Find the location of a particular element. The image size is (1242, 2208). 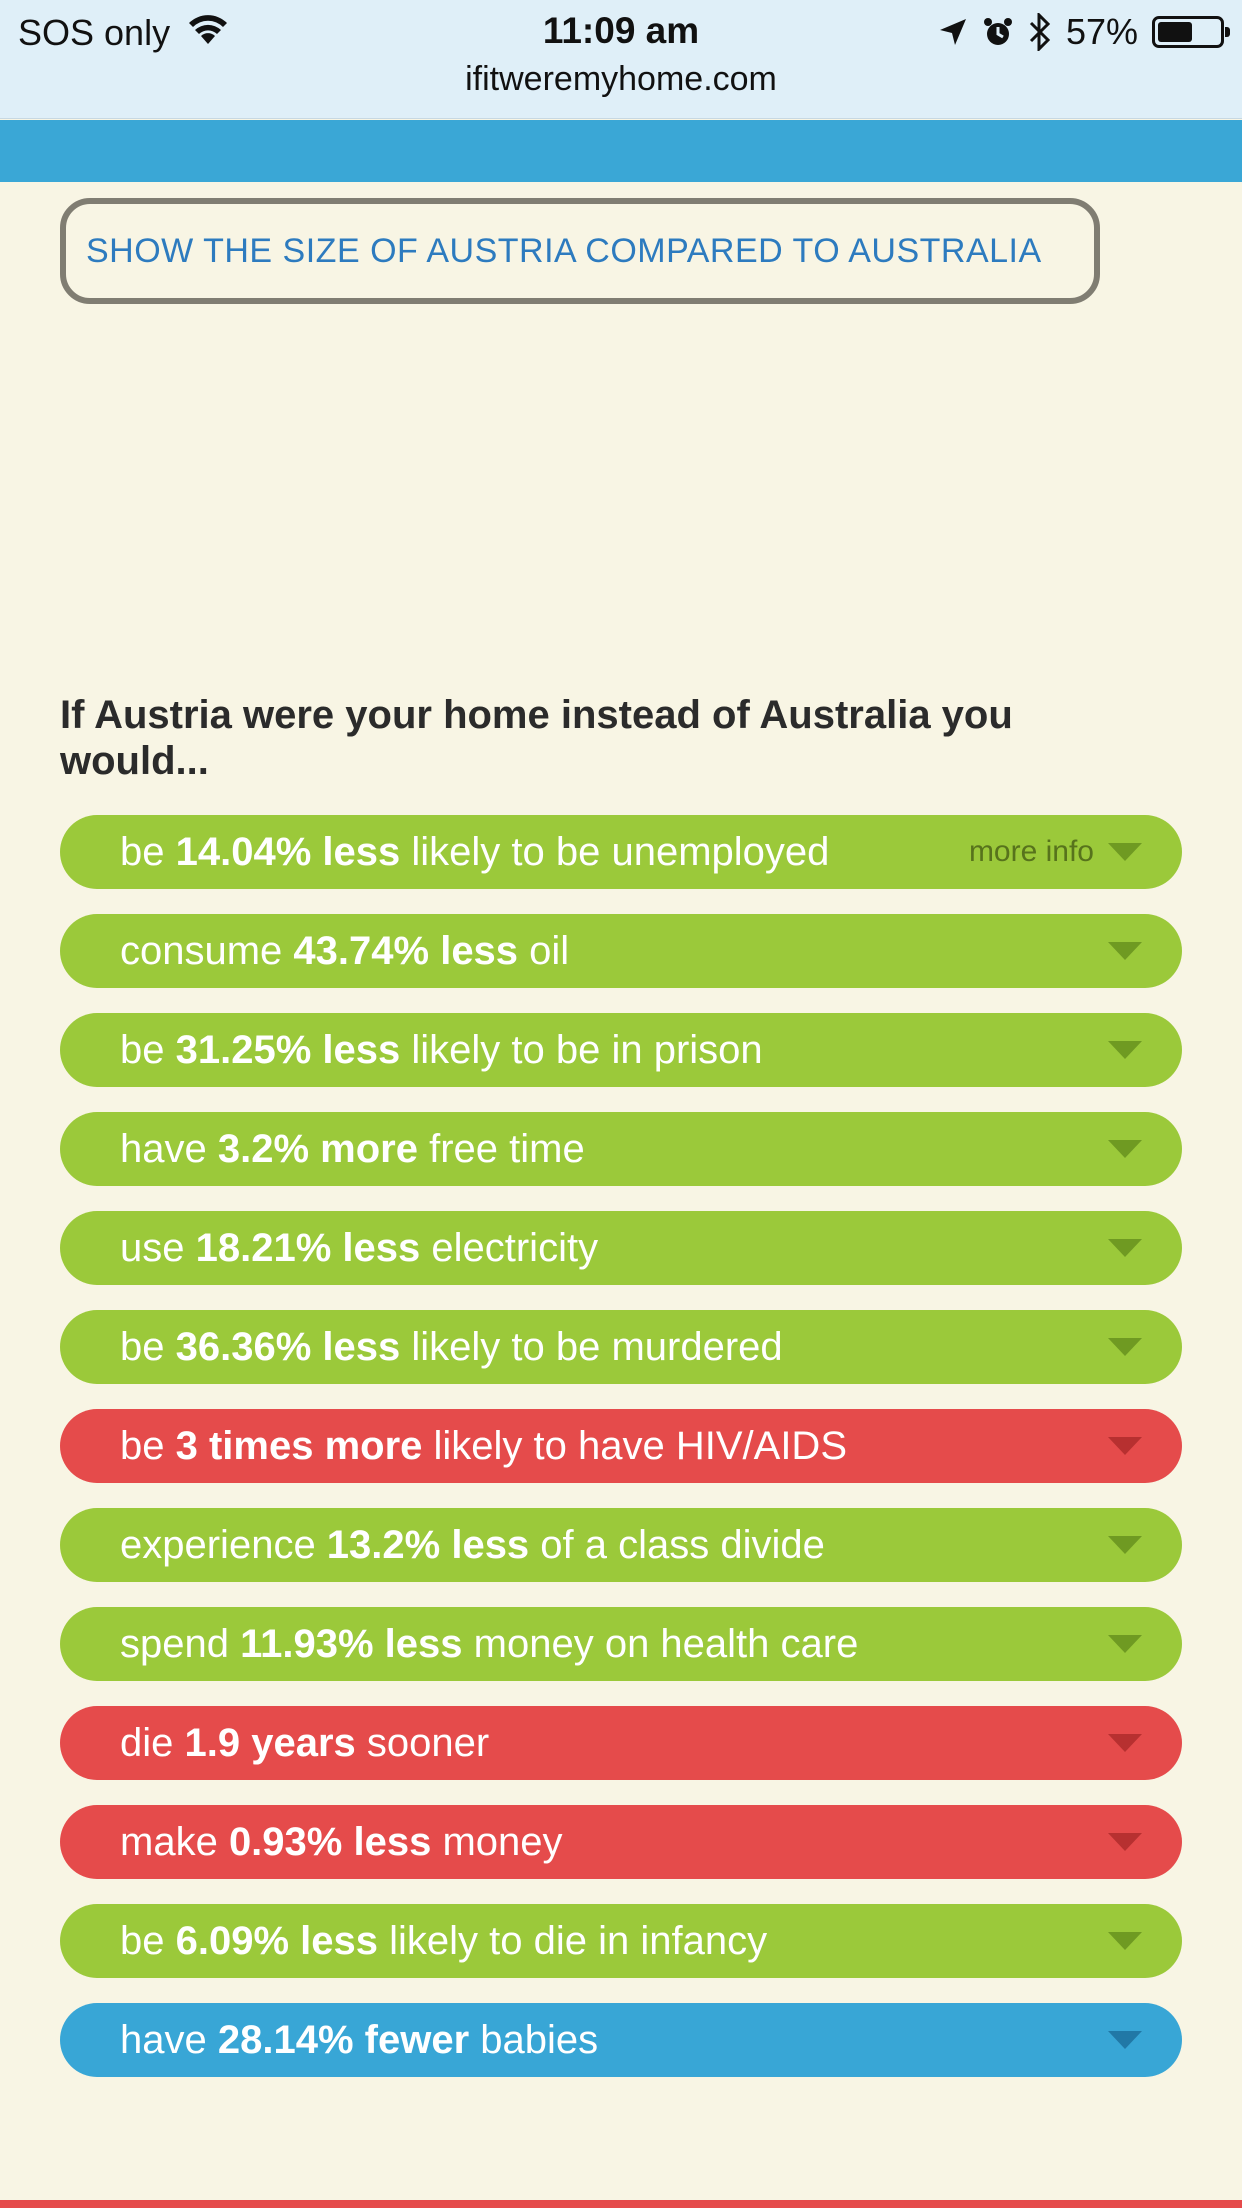

fact-subject: likely to die in infancy is located at coordinates (573, 1940).